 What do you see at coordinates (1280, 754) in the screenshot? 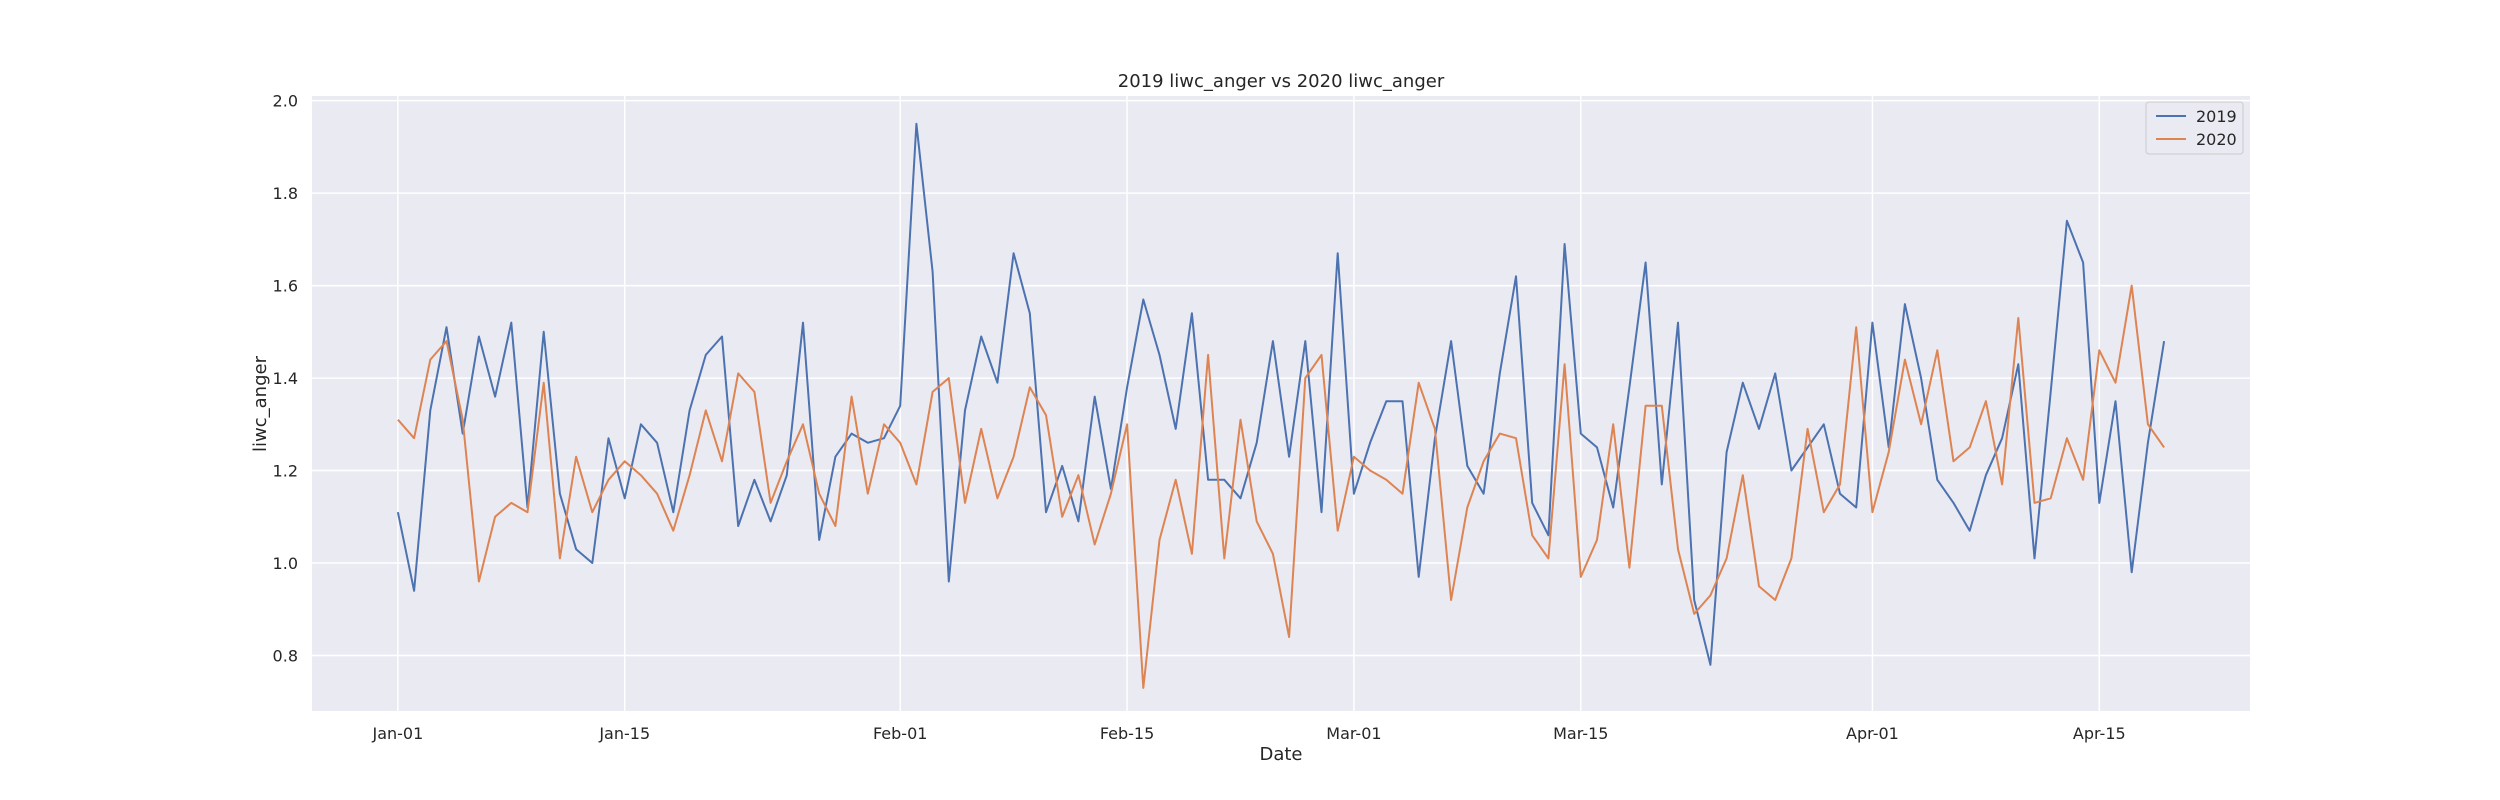
I see `x-axis-label: Date` at bounding box center [1280, 754].